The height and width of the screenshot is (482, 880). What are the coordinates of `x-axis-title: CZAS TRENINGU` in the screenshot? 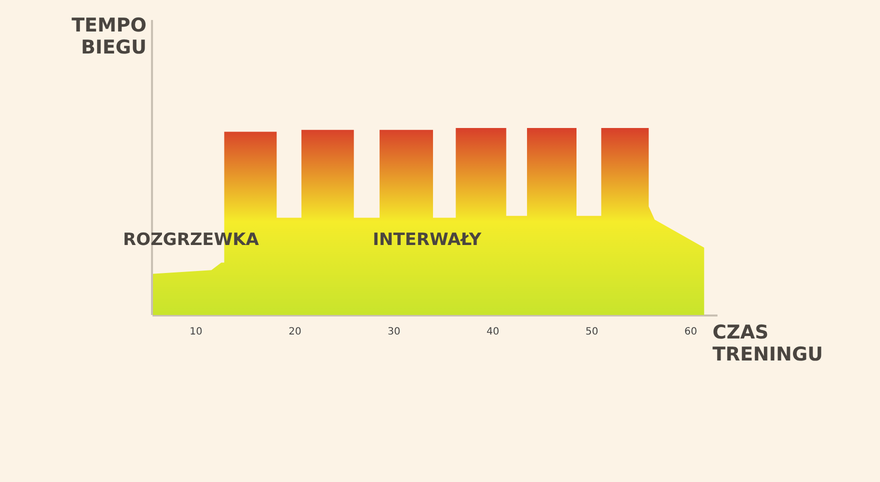 It's located at (767, 344).